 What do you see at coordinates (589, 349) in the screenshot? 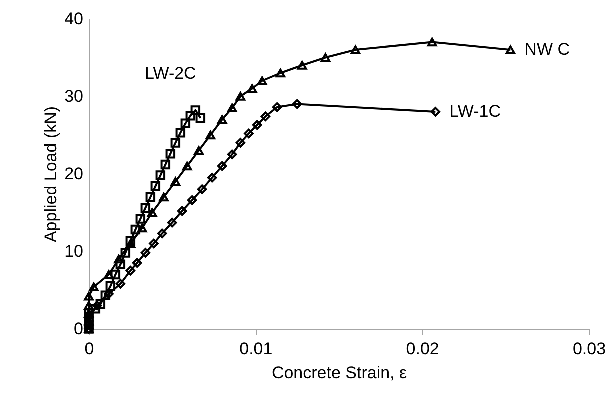
I see `x-tick-label: 0.03` at bounding box center [589, 349].